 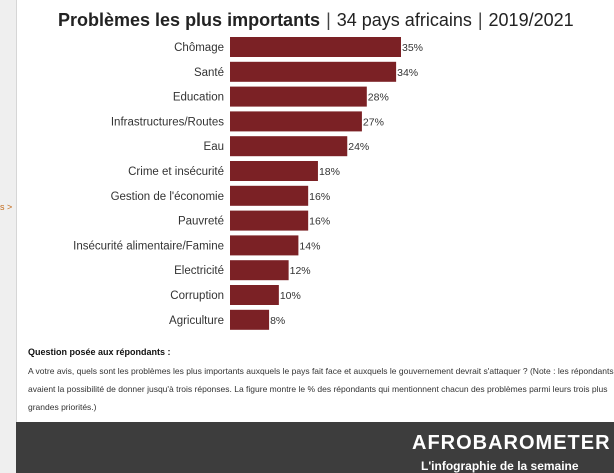 I want to click on category-label: Eau, so click(x=214, y=147).